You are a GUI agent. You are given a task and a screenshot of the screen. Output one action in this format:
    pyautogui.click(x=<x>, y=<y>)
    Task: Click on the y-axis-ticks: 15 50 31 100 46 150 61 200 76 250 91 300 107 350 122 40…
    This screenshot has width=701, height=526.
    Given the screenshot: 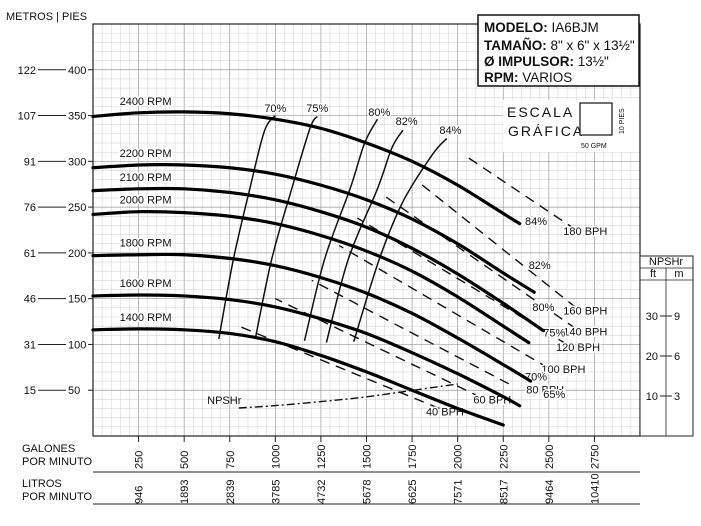 What is the action you would take?
    pyautogui.click(x=55, y=231)
    